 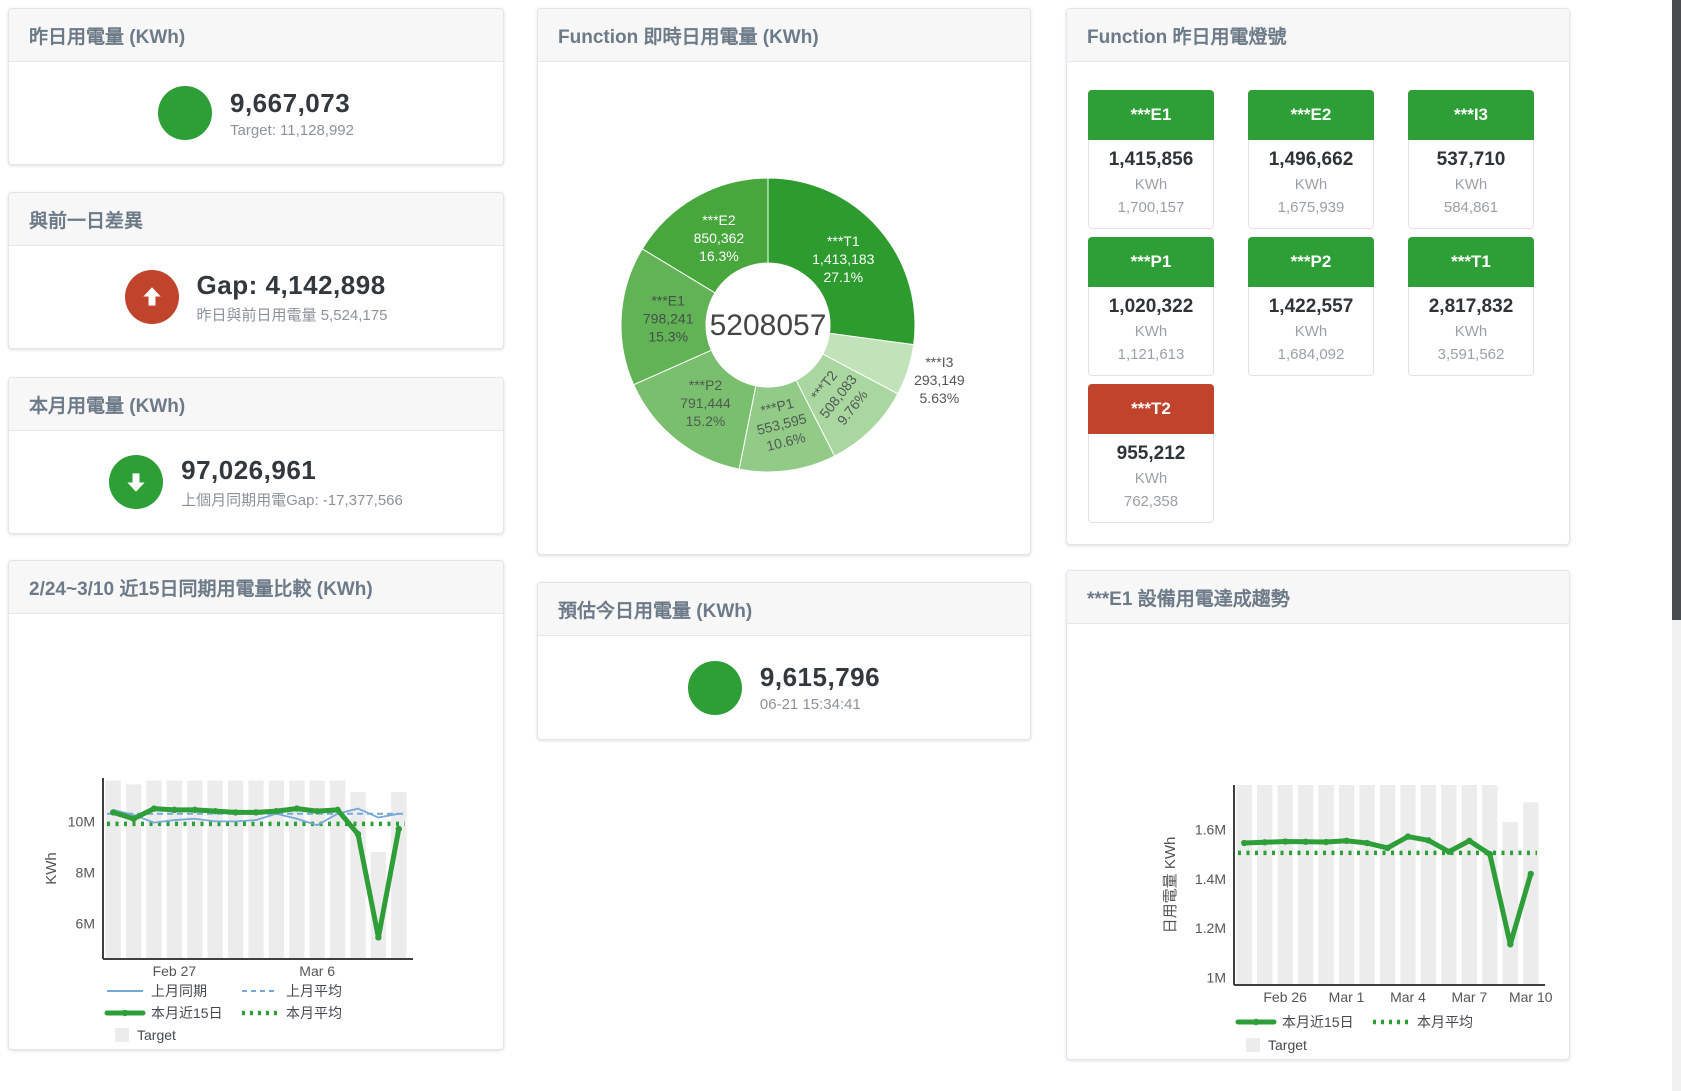 I want to click on forecast-today-value: 9,615,796, so click(x=820, y=677).